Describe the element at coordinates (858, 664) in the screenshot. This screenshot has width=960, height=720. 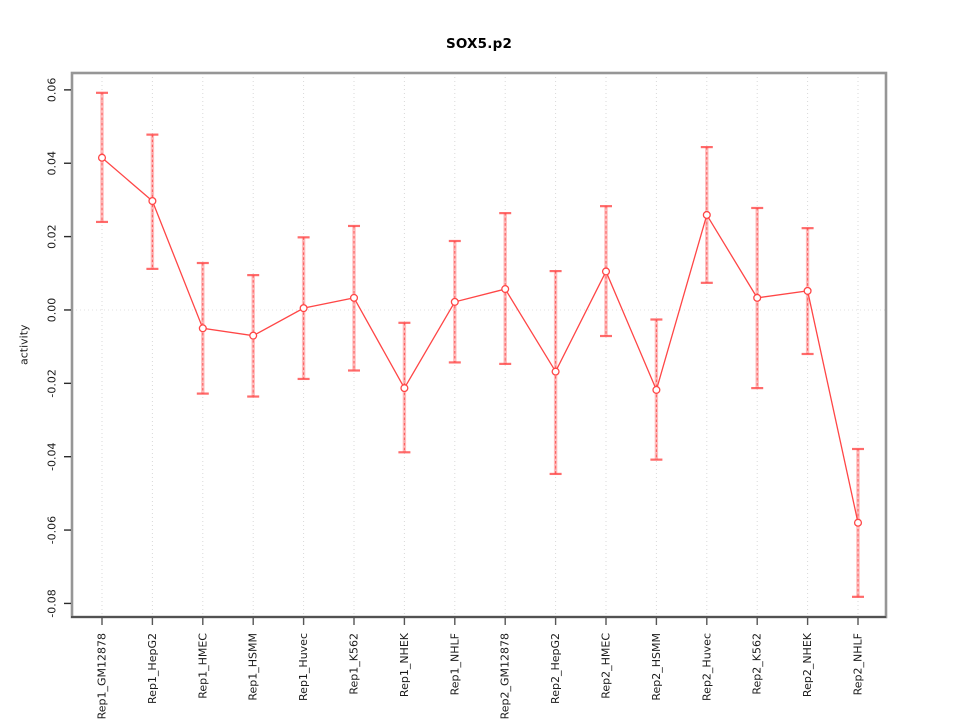
I see `x-tick-label: Rep2_NHLF` at that location.